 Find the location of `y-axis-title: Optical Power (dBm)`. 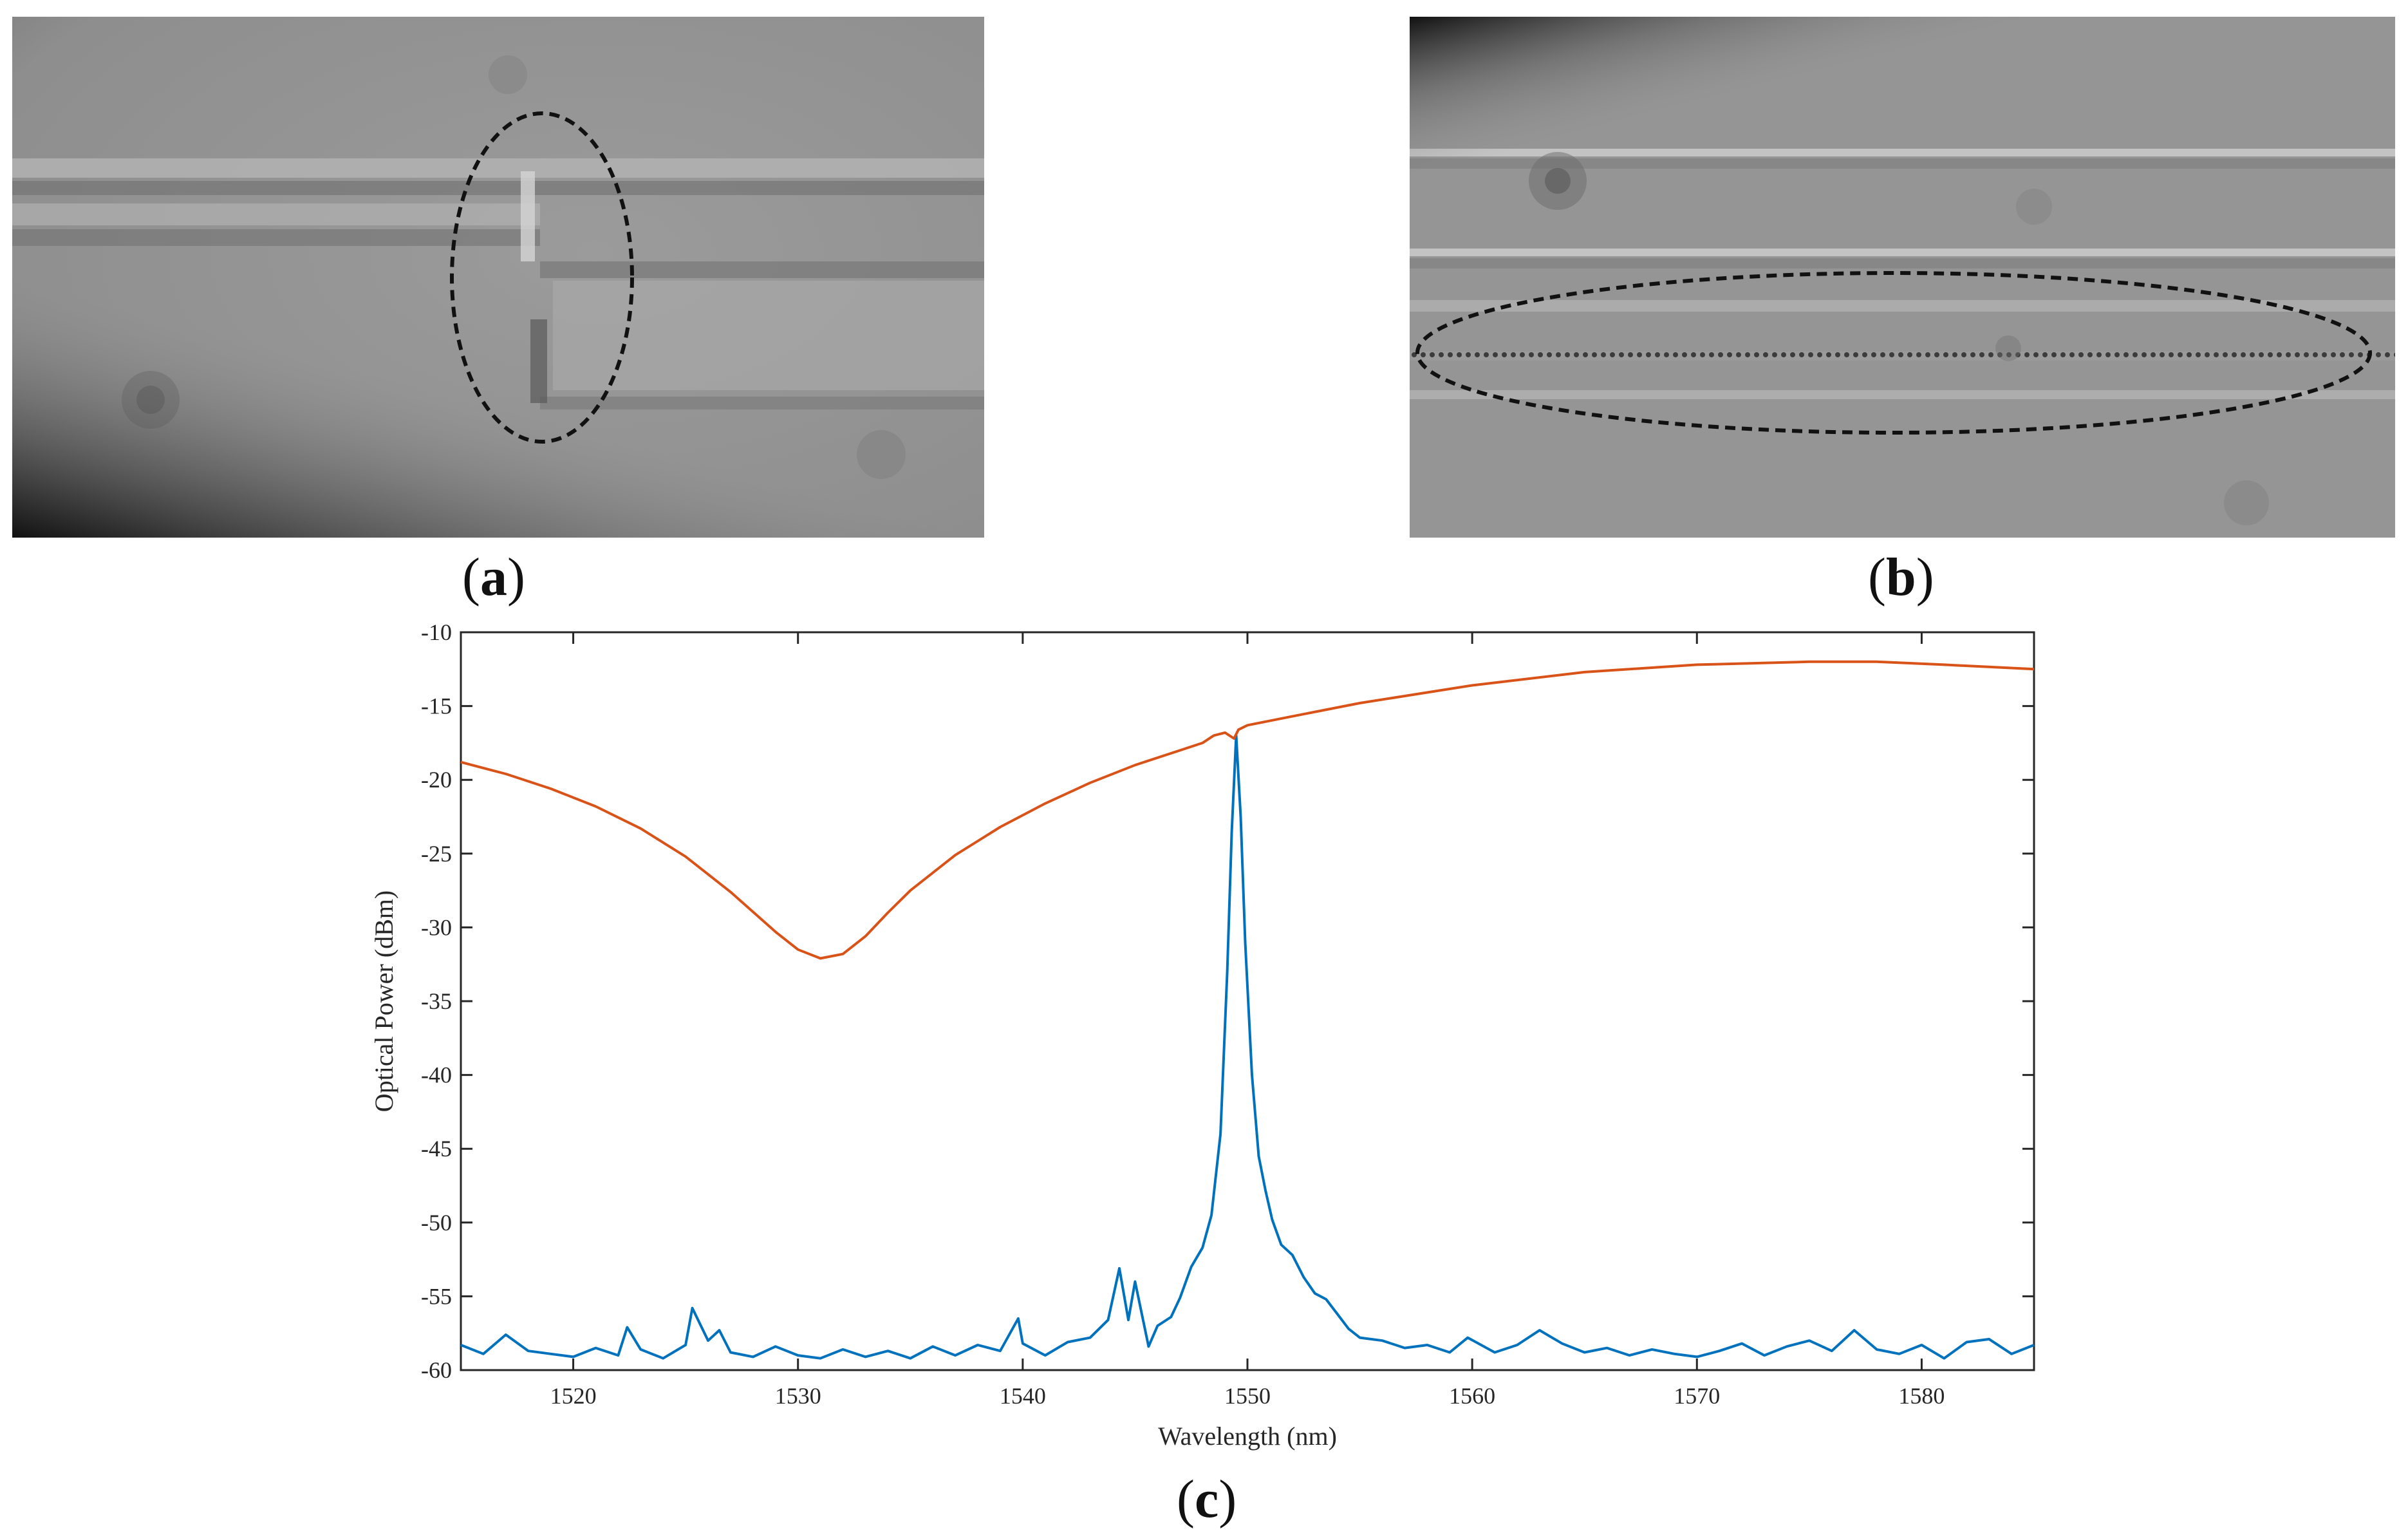

y-axis-title: Optical Power (dBm) is located at coordinates (383, 1001).